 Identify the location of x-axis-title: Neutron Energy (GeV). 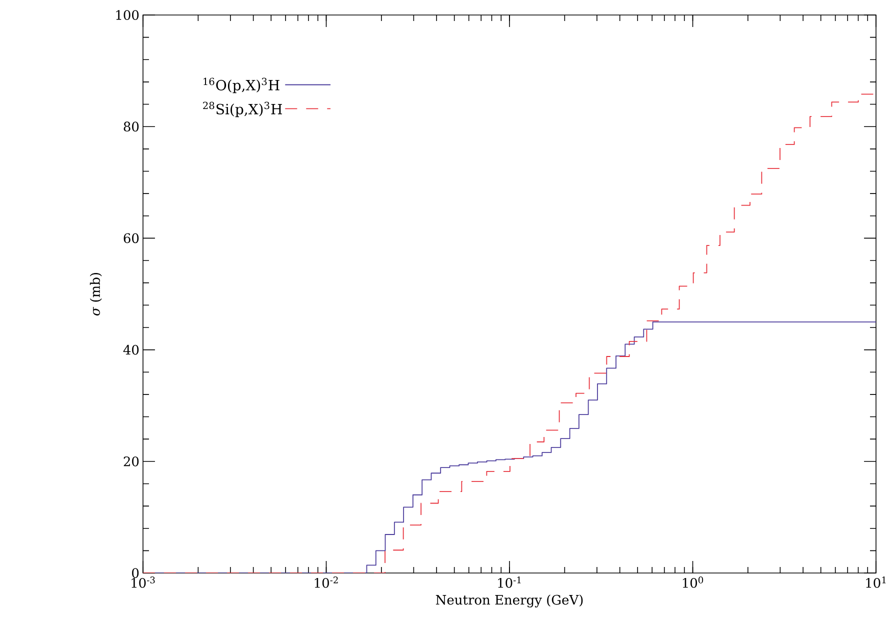
(509, 601).